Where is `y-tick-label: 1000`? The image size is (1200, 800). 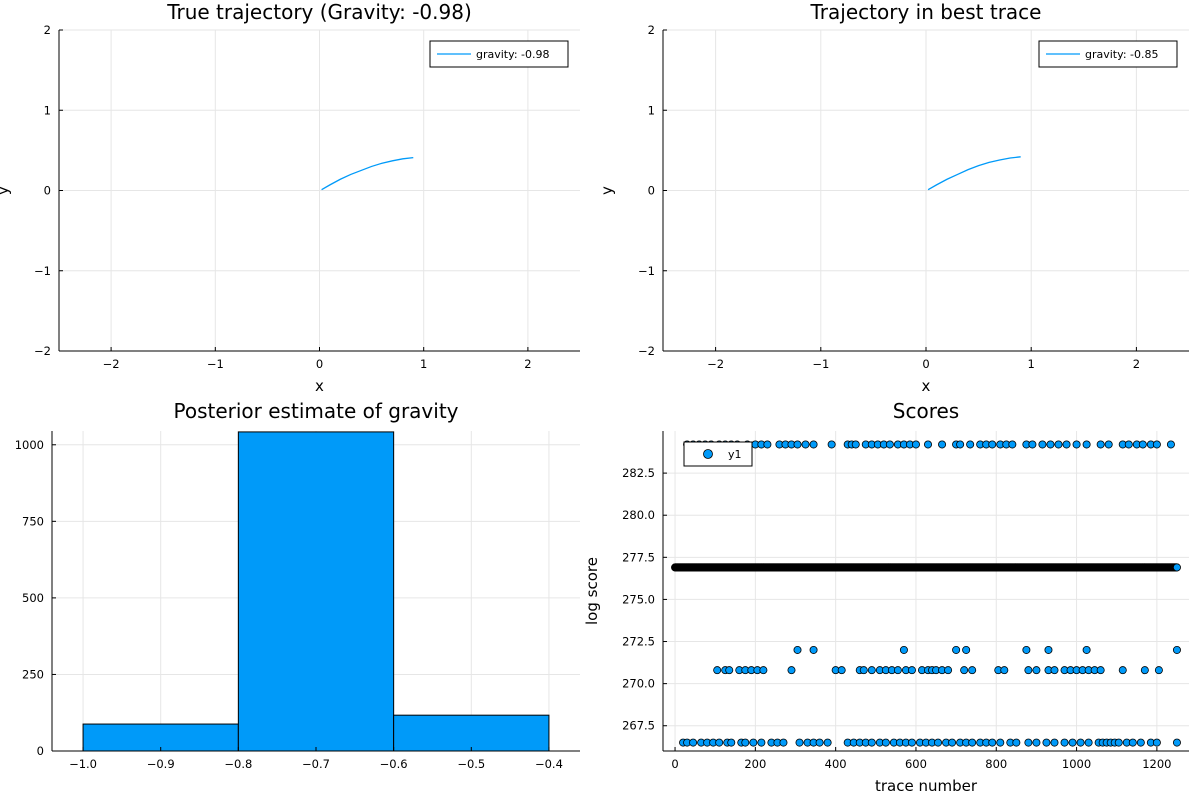 y-tick-label: 1000 is located at coordinates (29, 445).